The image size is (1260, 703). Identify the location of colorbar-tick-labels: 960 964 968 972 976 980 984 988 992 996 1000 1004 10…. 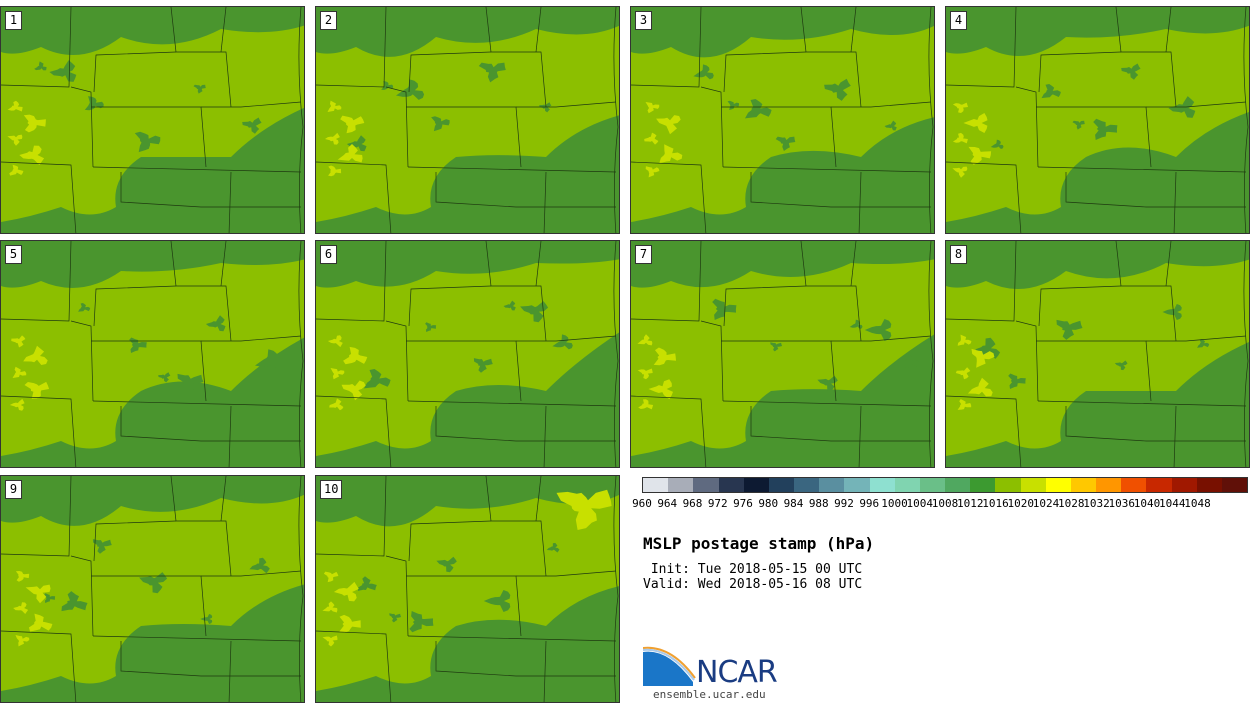
(940, 504).